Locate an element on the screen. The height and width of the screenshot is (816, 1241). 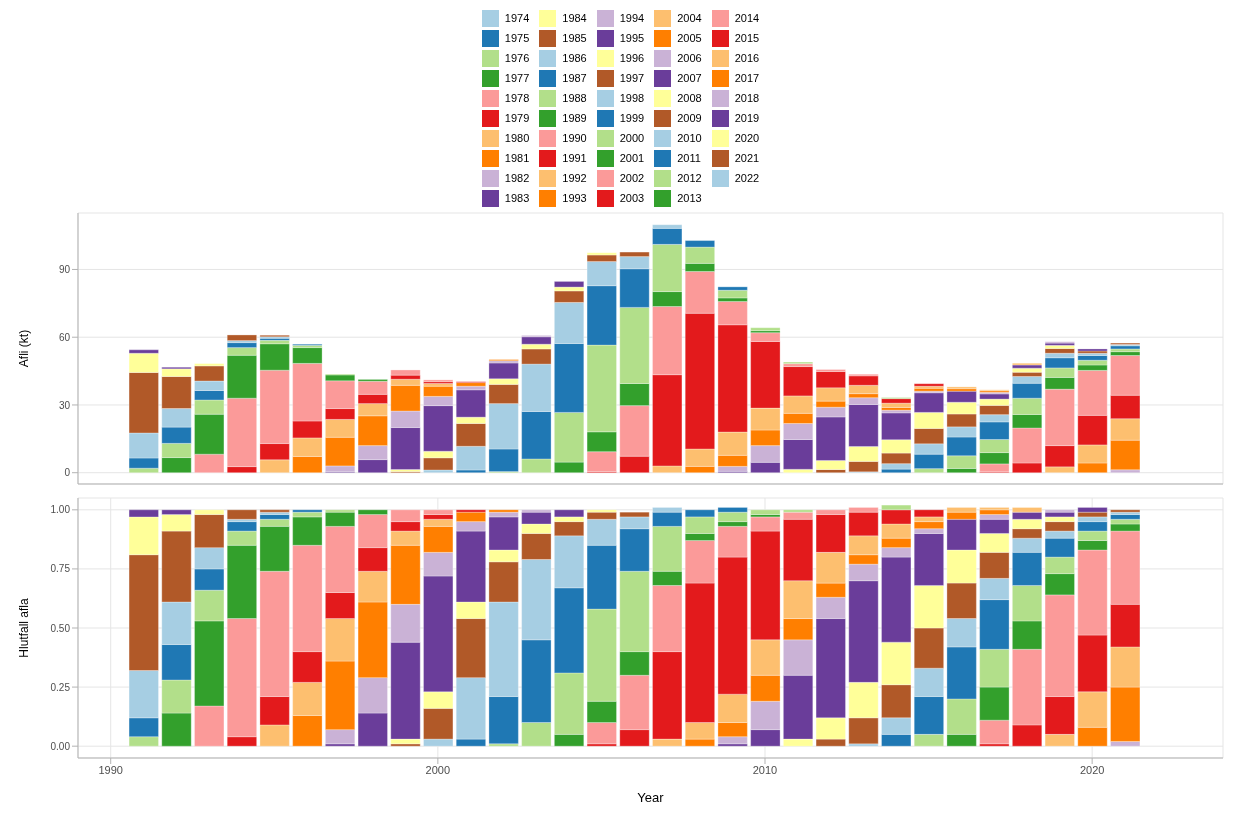
legend-label: 2011 is located at coordinates (689, 158).